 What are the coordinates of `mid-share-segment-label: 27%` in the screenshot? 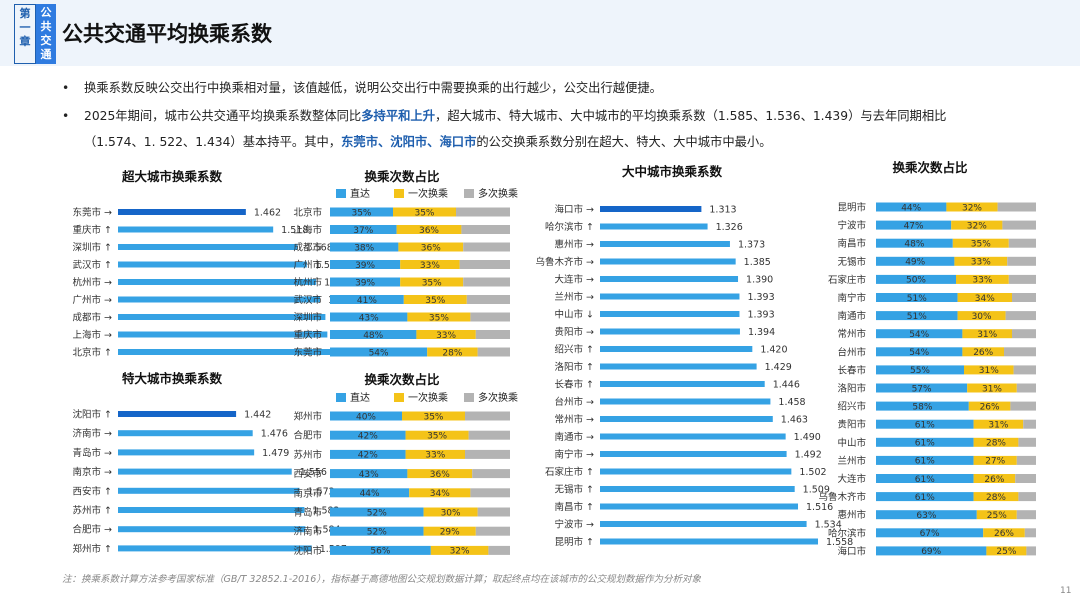 It's located at (995, 462).